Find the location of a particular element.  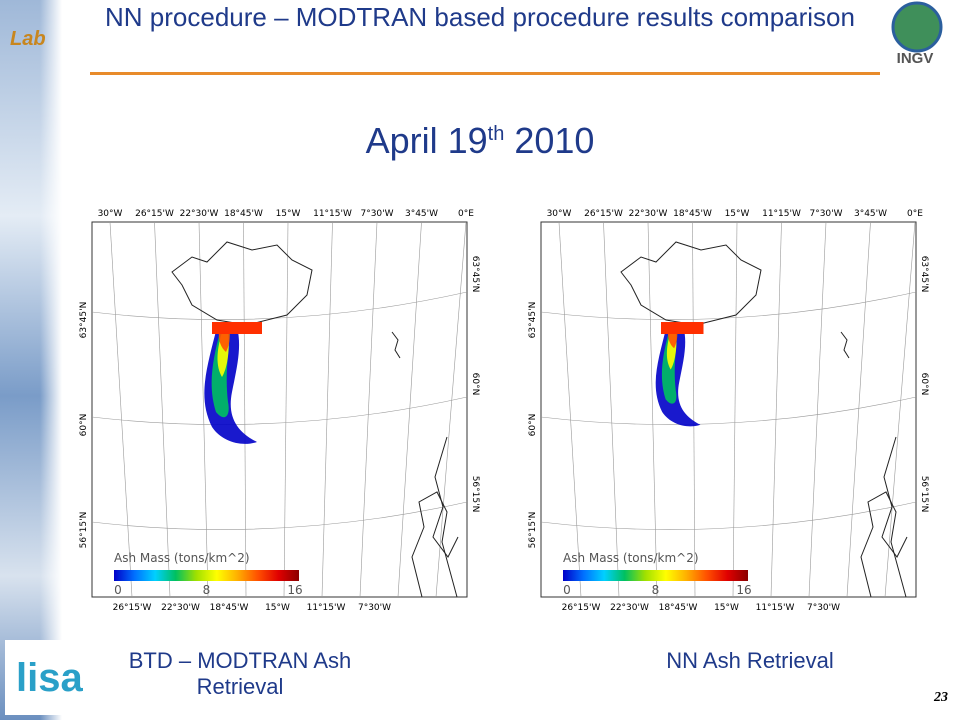

page-number: 23 is located at coordinates (941, 697).